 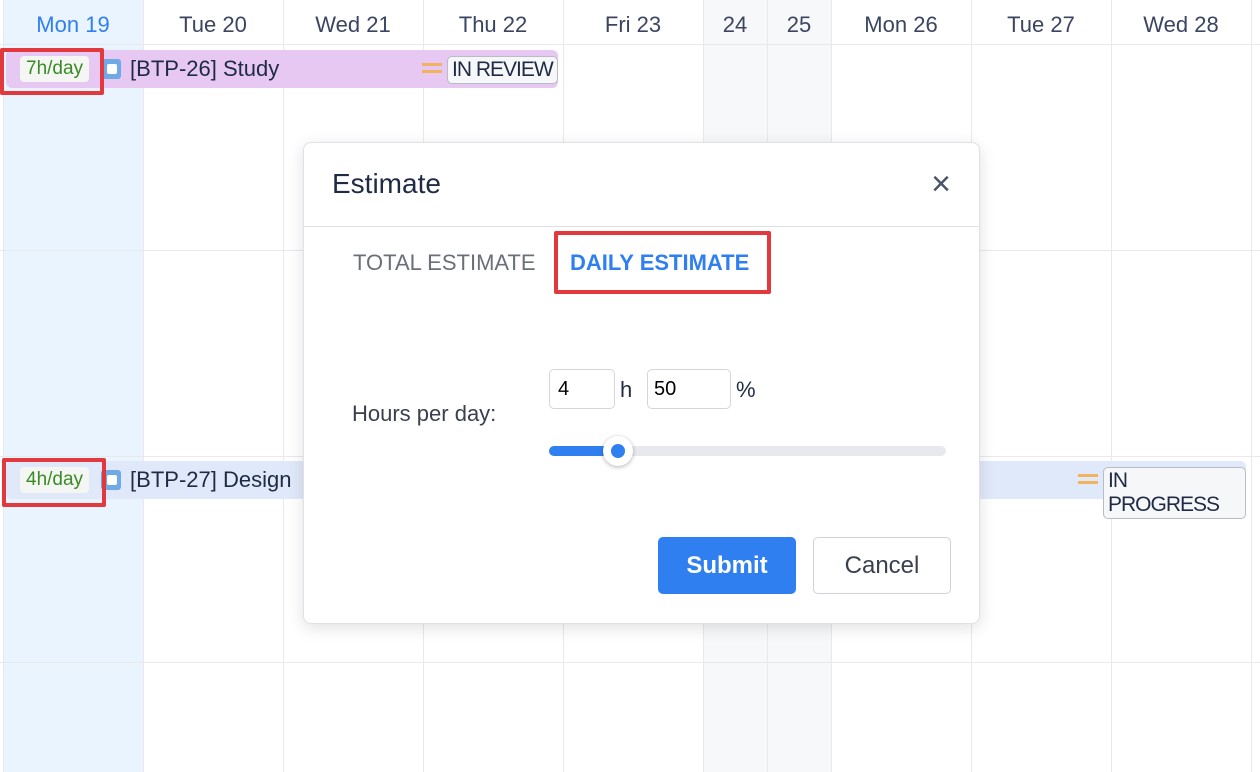 What do you see at coordinates (502, 70) in the screenshot?
I see `status-badge: IN REVIEW` at bounding box center [502, 70].